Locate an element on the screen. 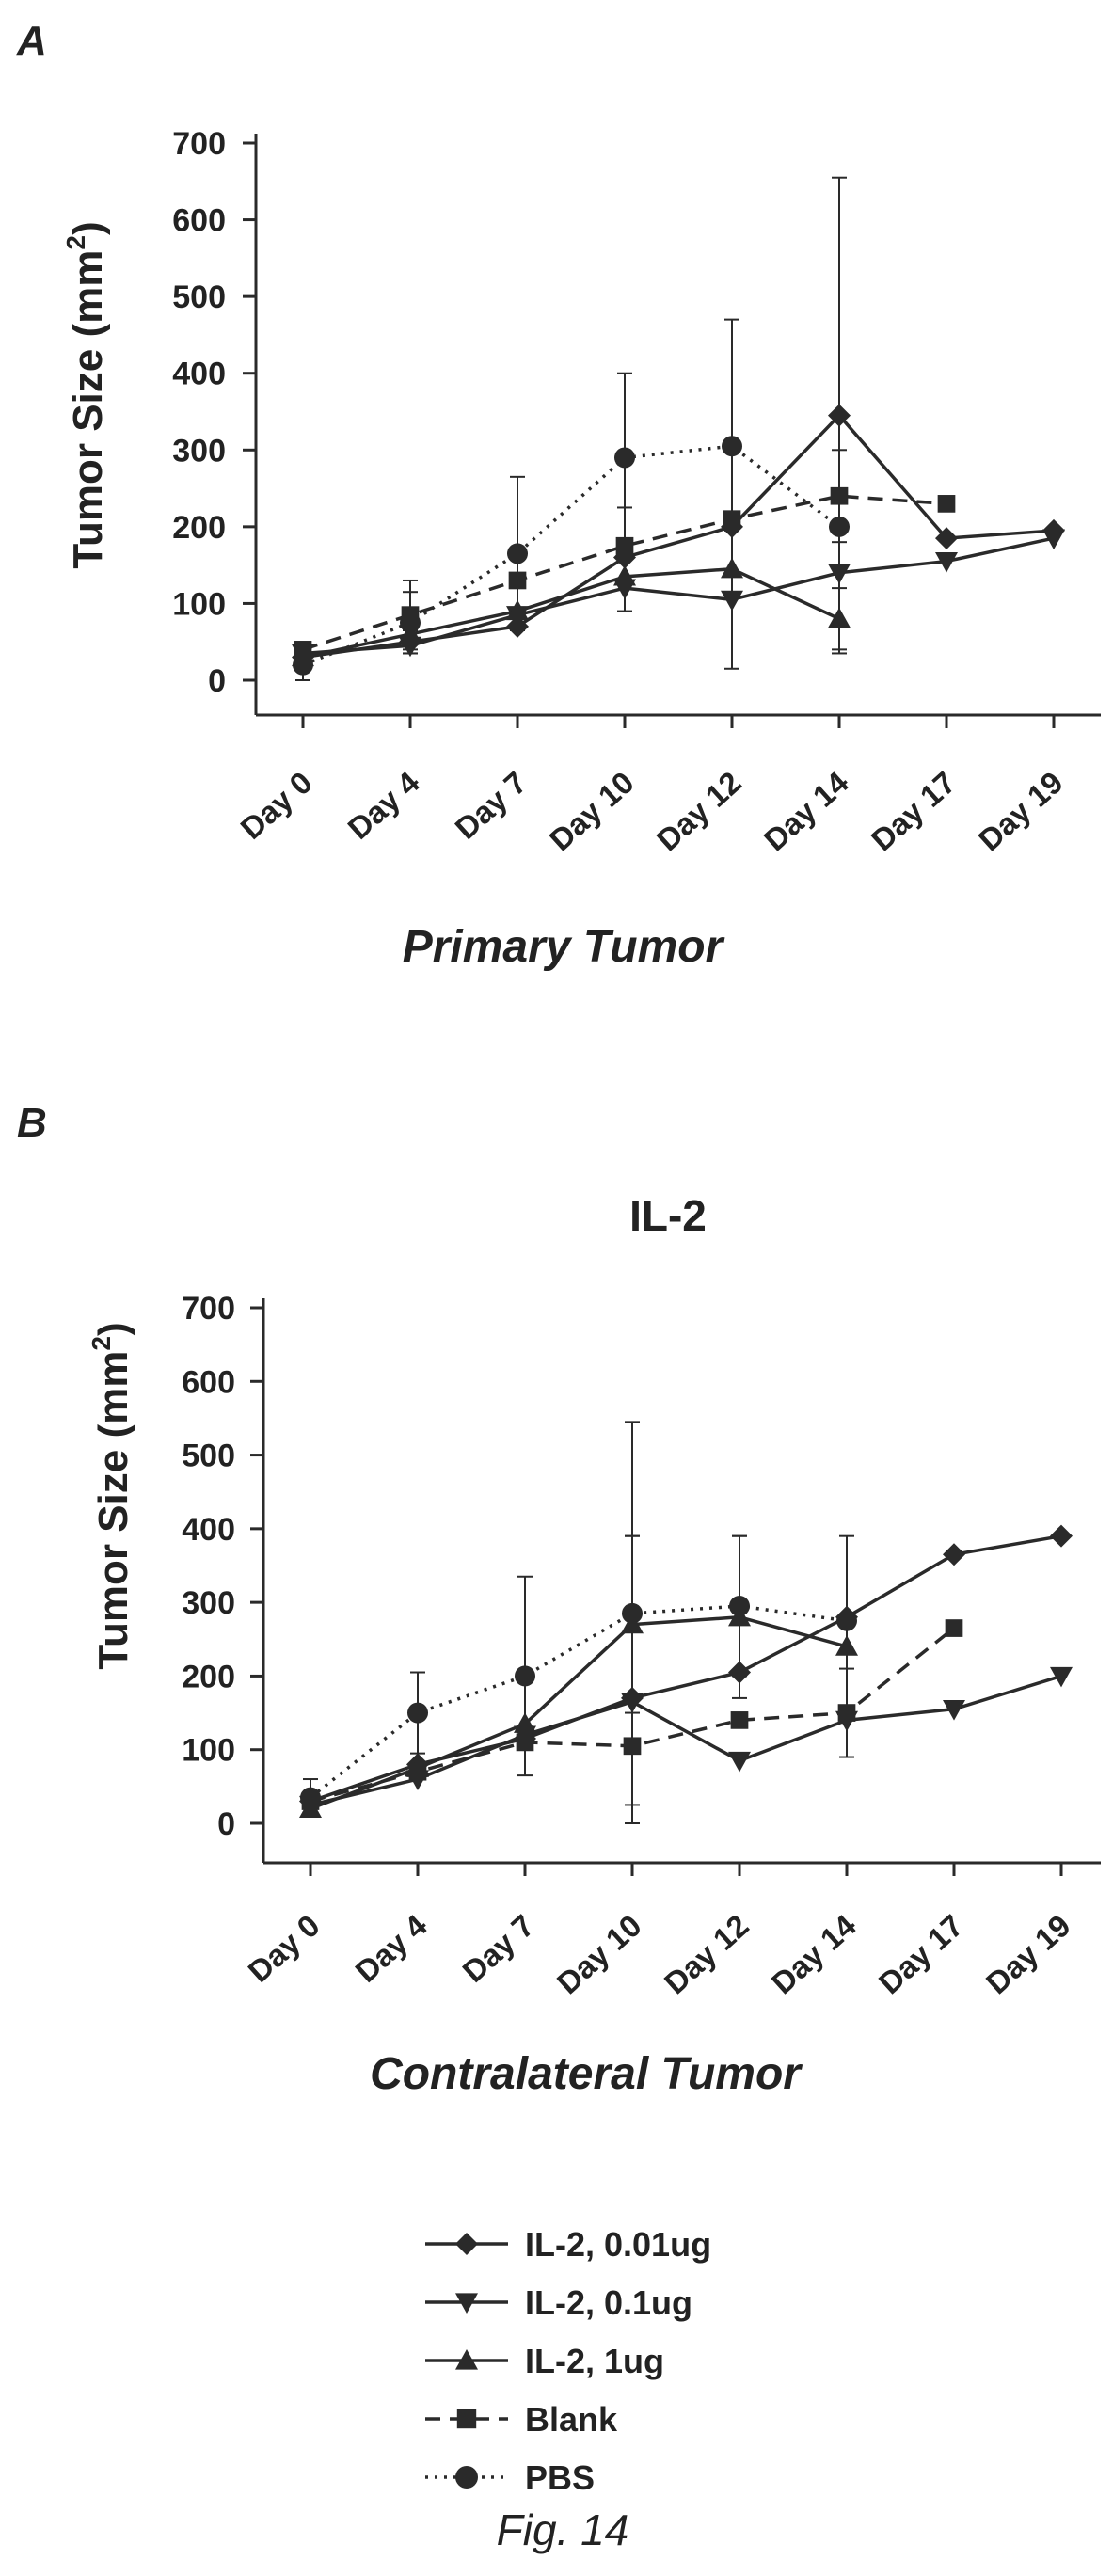 The height and width of the screenshot is (2576, 1113). panel-b-y-tick-label: 300 is located at coordinates (209, 1603).